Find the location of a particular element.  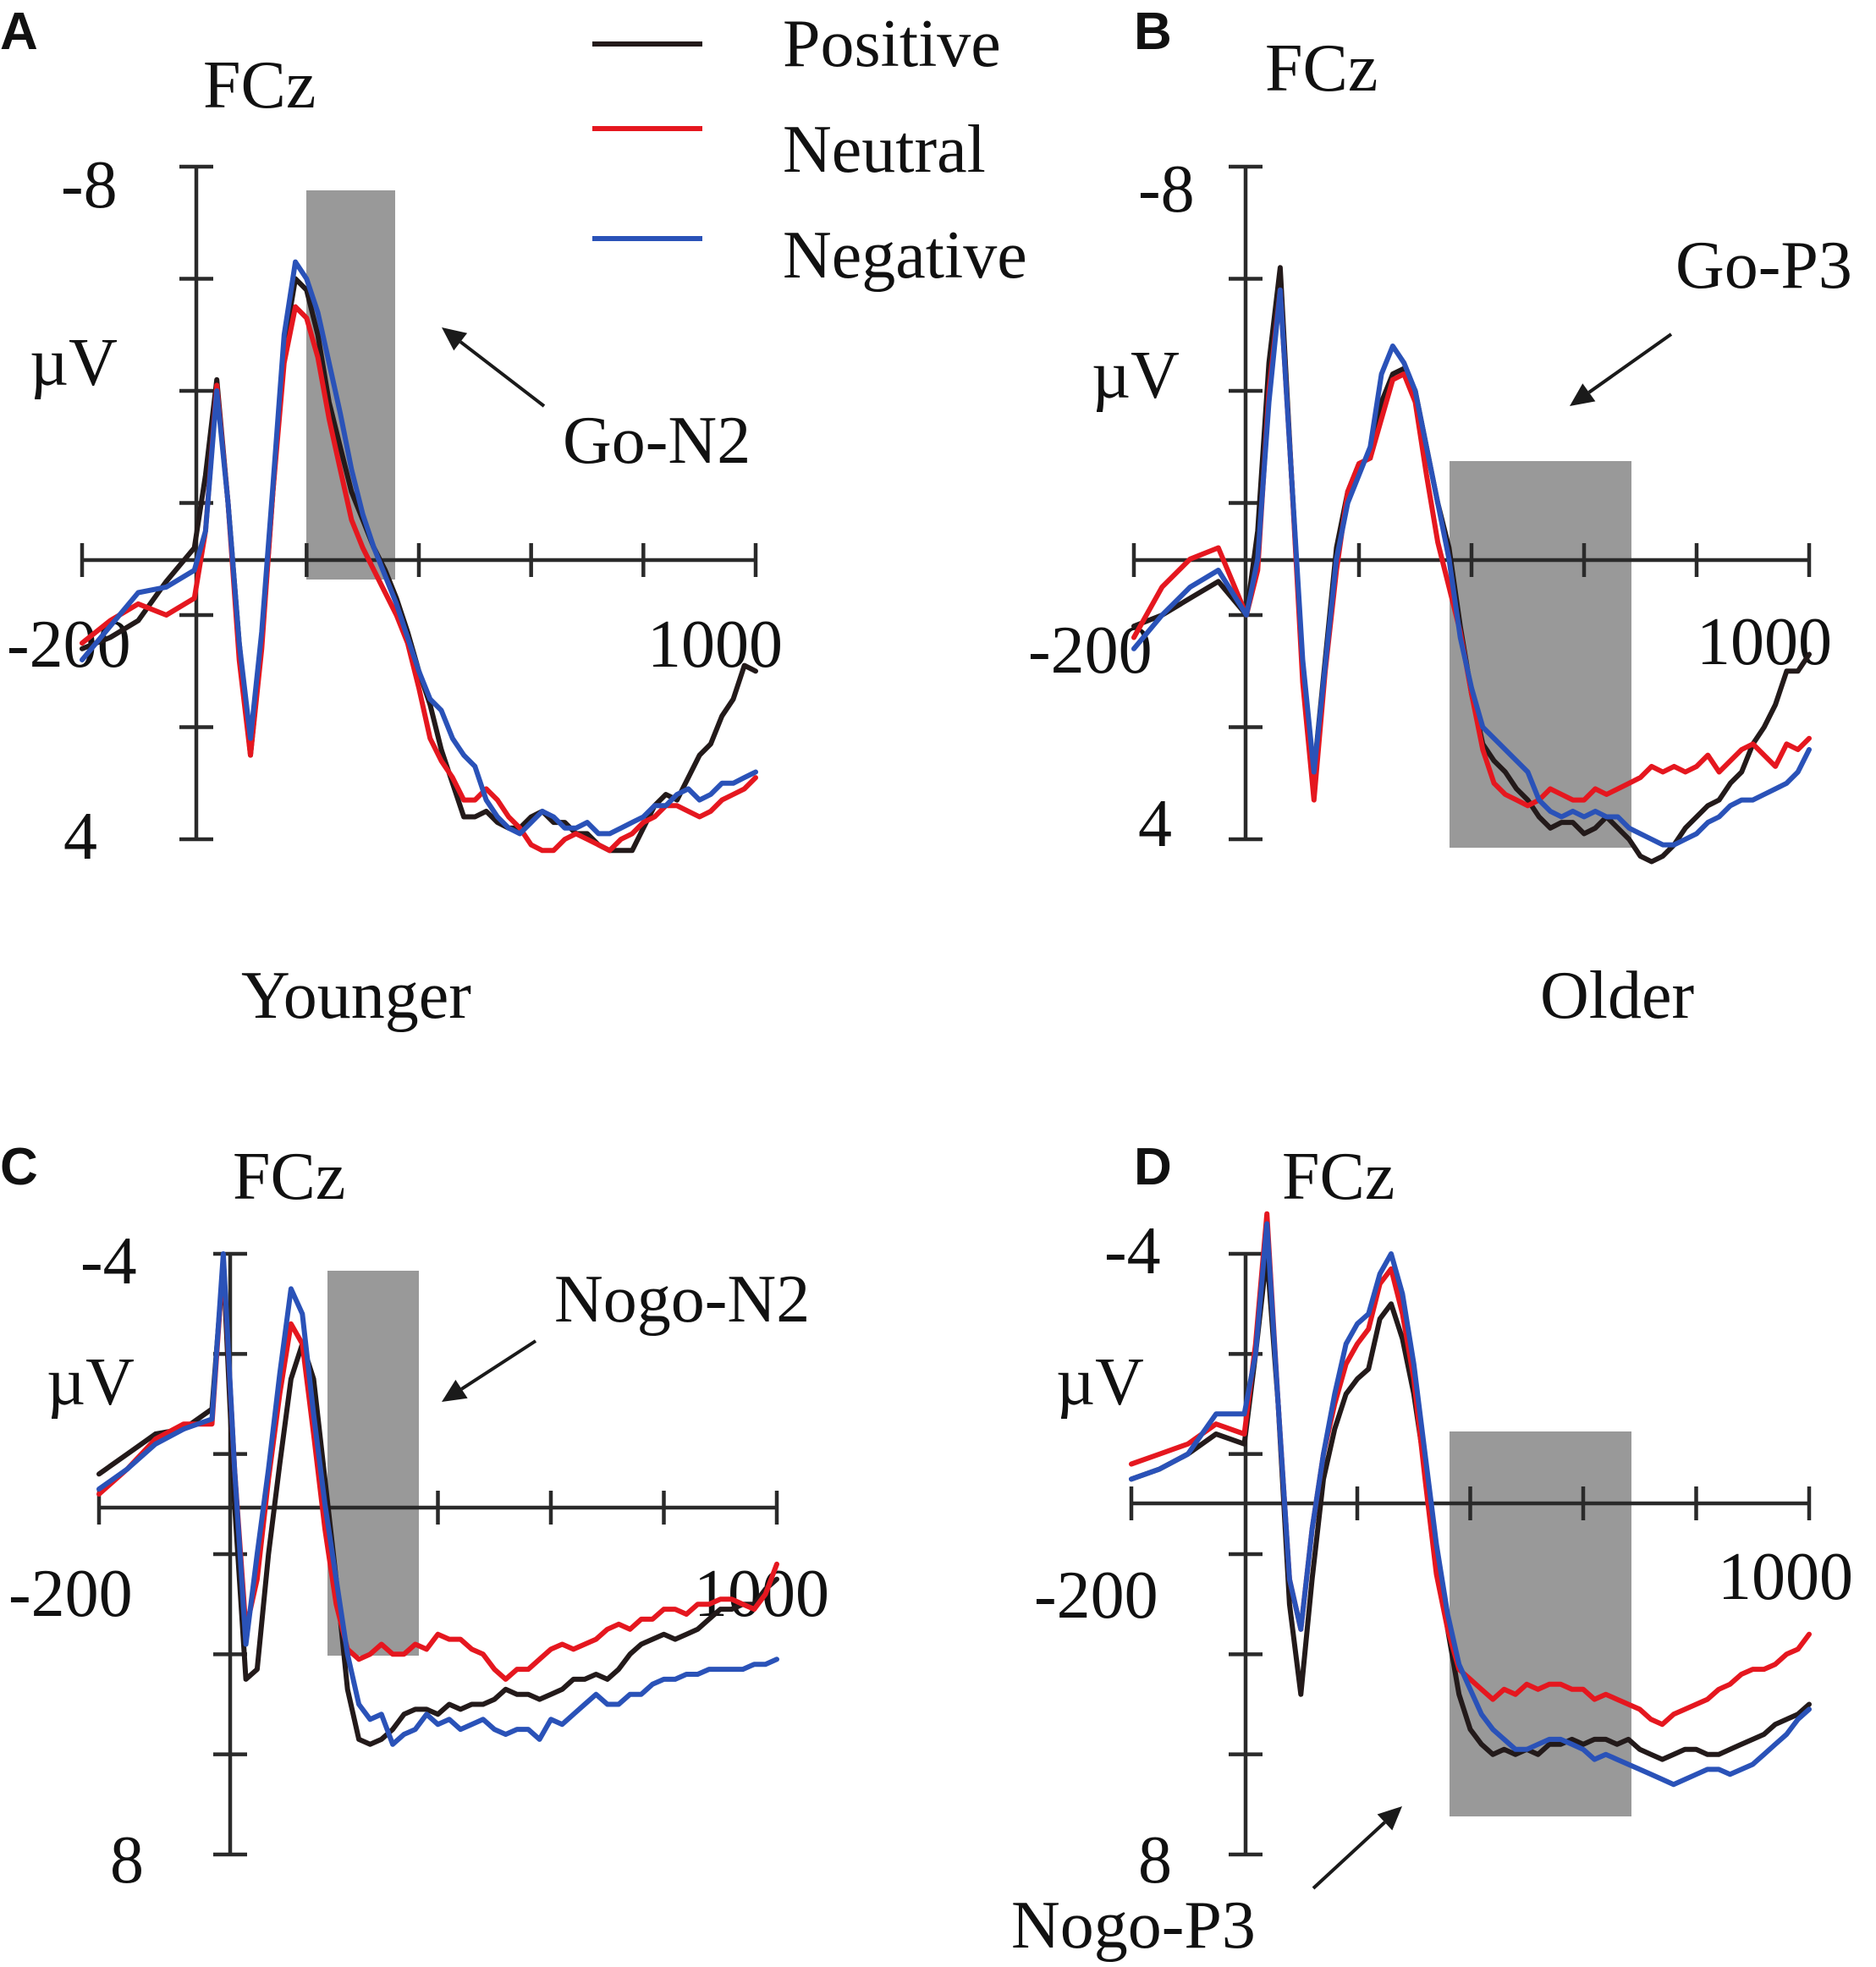

annotation-label: Nogo-P3 is located at coordinates (1133, 1925).